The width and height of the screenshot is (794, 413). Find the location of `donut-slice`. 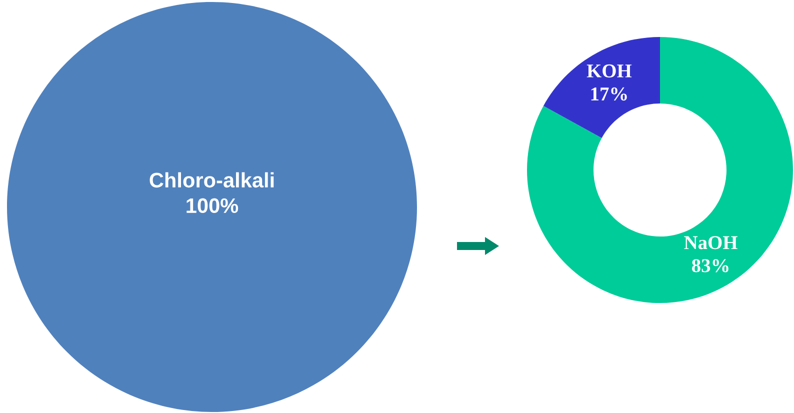

donut-slice is located at coordinates (601, 87).